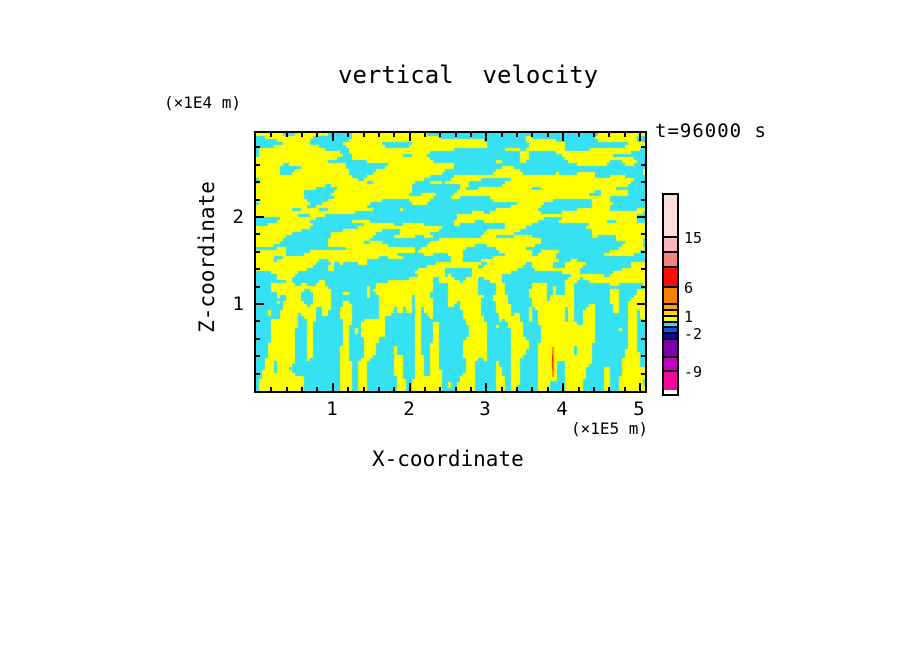  I want to click on plot-title: vertical velocity, so click(468, 75).